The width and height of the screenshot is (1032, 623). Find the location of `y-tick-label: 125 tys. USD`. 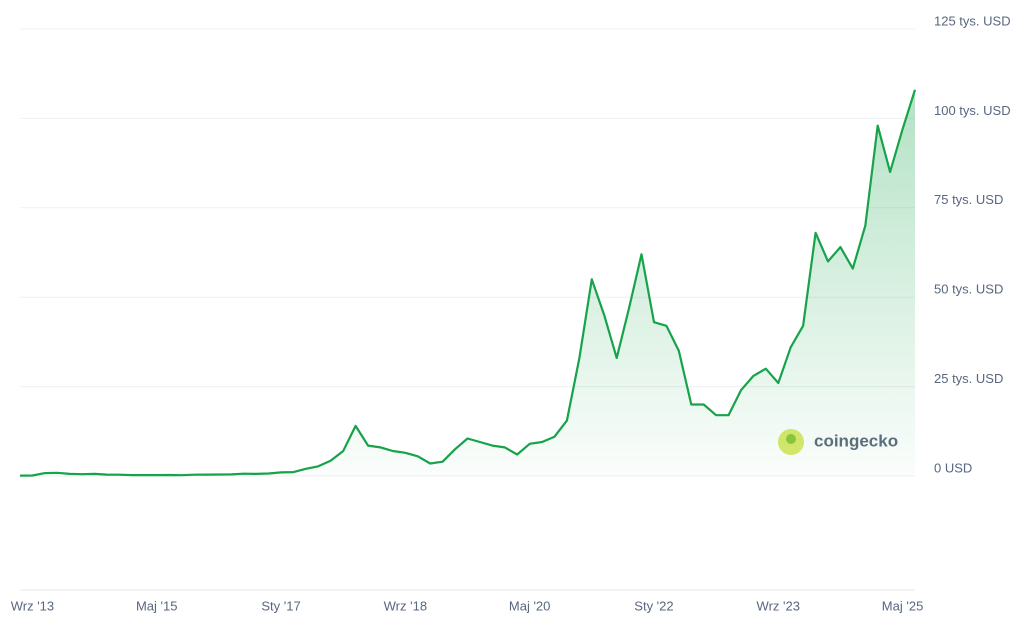

y-tick-label: 125 tys. USD is located at coordinates (972, 20).